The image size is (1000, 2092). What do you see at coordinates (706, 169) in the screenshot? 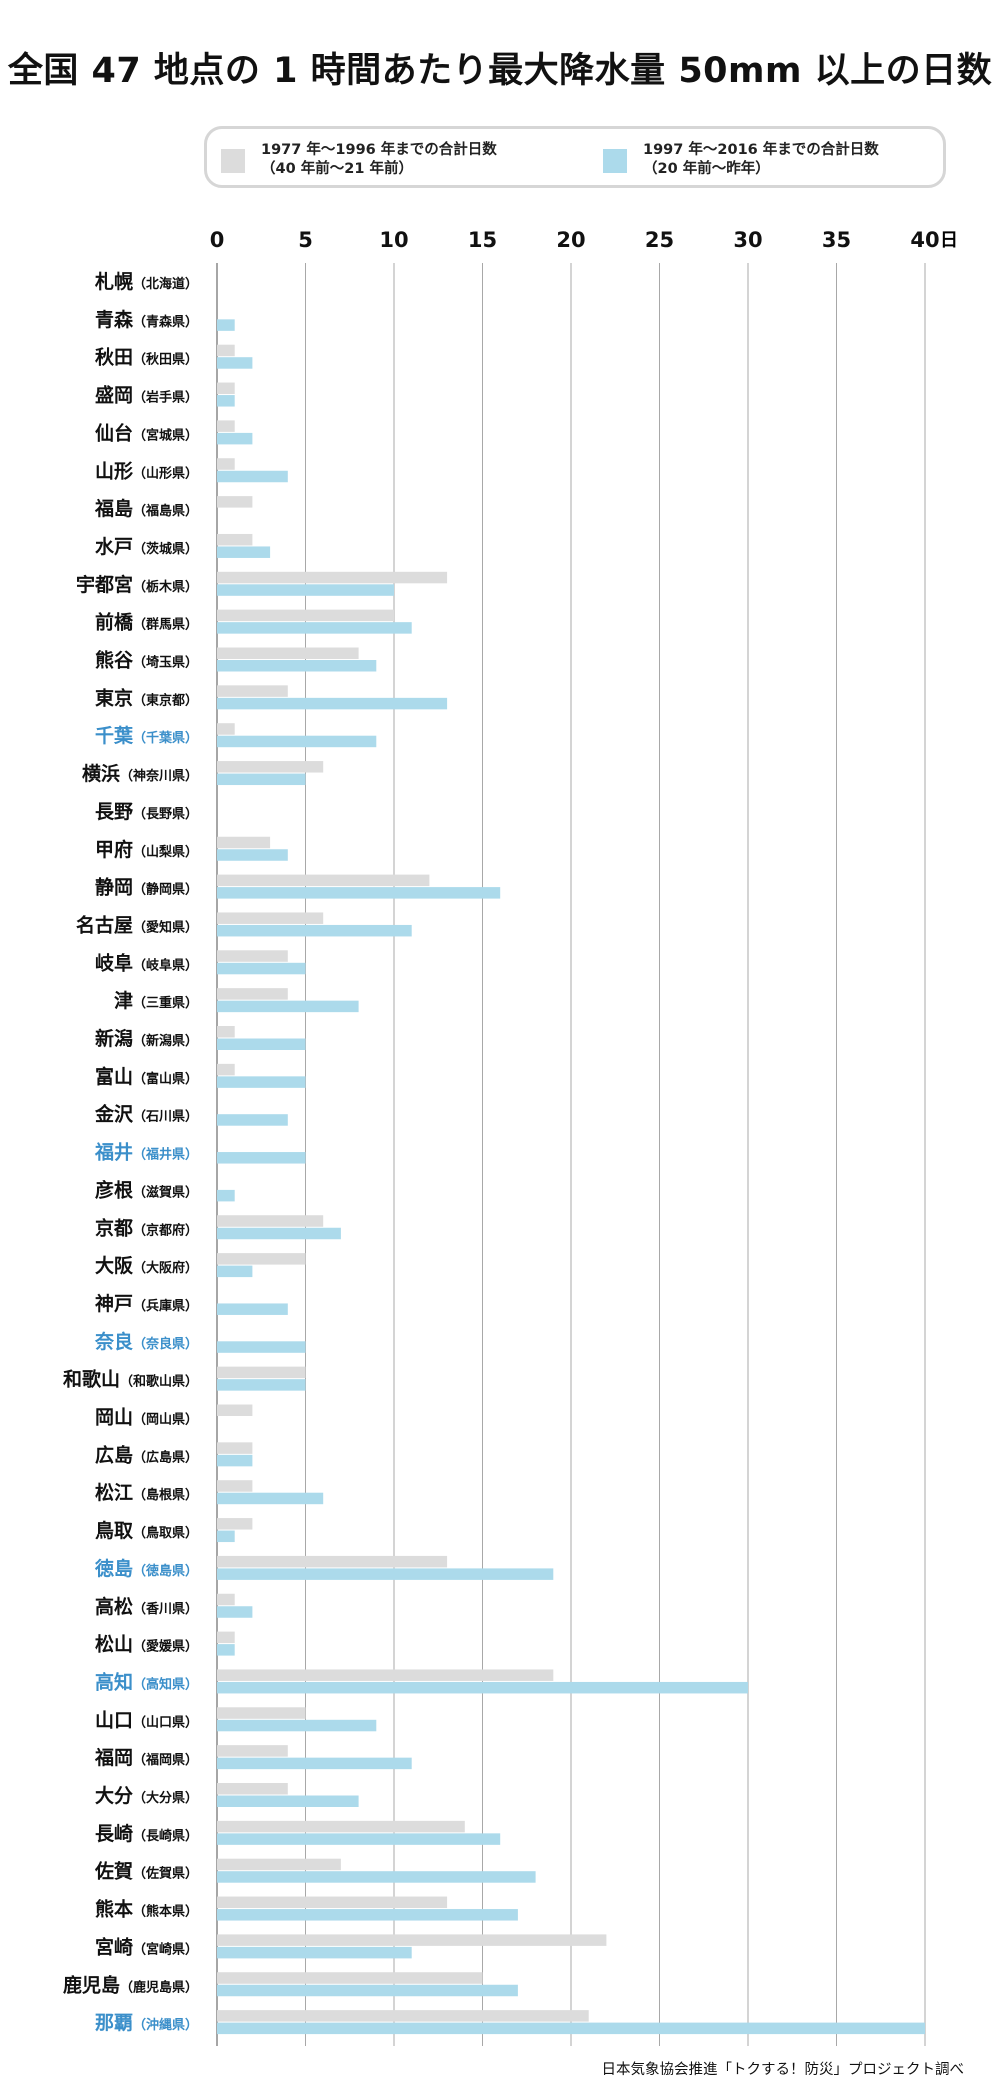
I see `legend-sublabel-period2: （20 年前〜昨年）` at bounding box center [706, 169].